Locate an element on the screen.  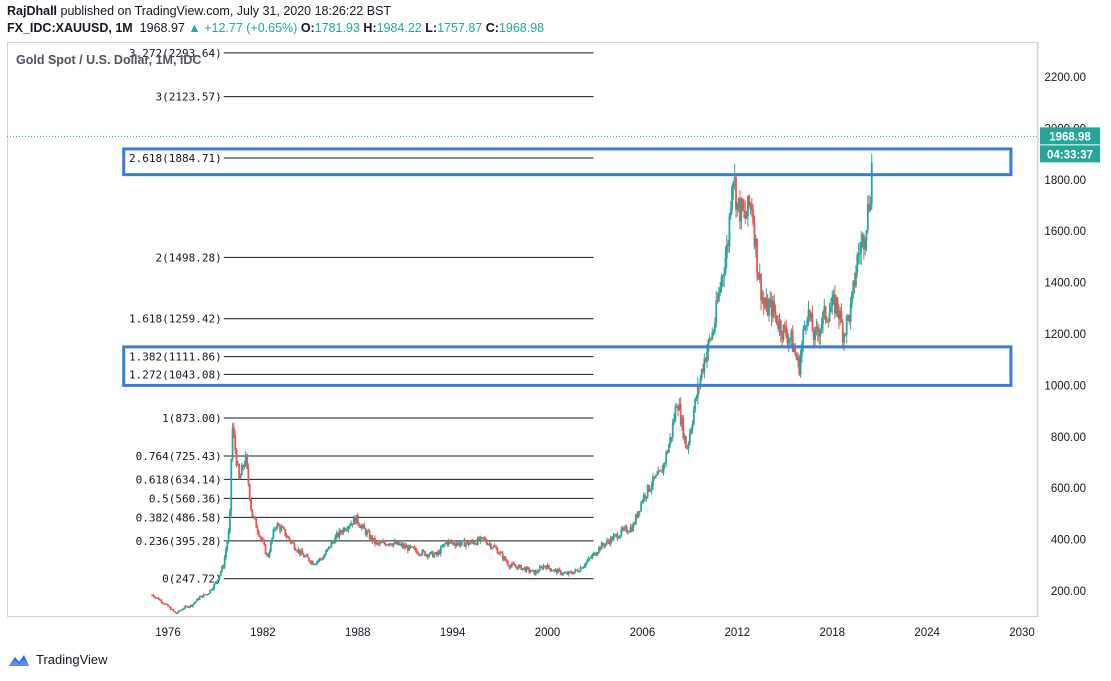
fib-level-label: 1(873.00) is located at coordinates (192, 418).